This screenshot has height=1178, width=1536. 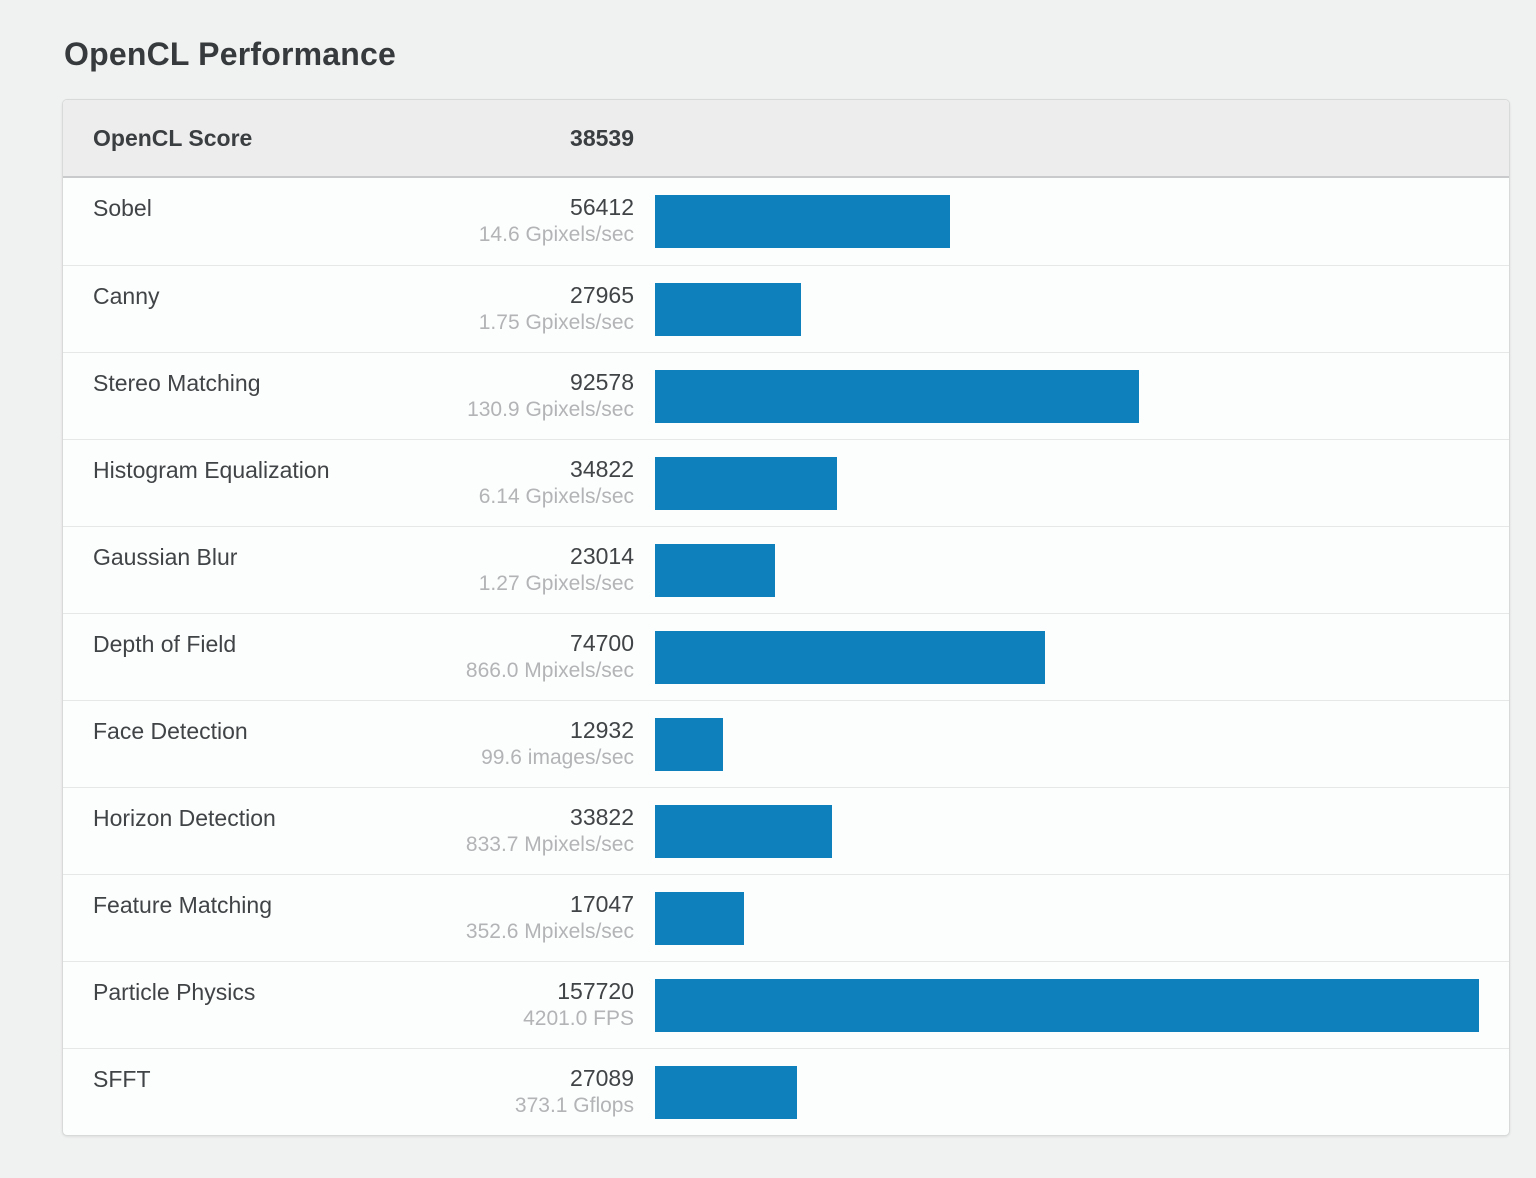 I want to click on benchmark-score: 27089, so click(x=602, y=1078).